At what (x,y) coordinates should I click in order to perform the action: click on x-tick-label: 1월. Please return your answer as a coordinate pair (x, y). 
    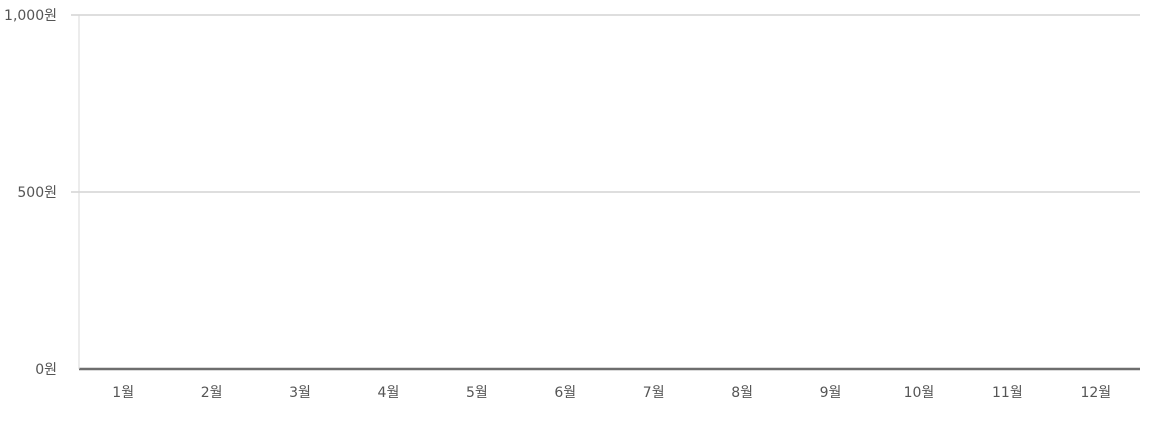
    Looking at the image, I should click on (123, 393).